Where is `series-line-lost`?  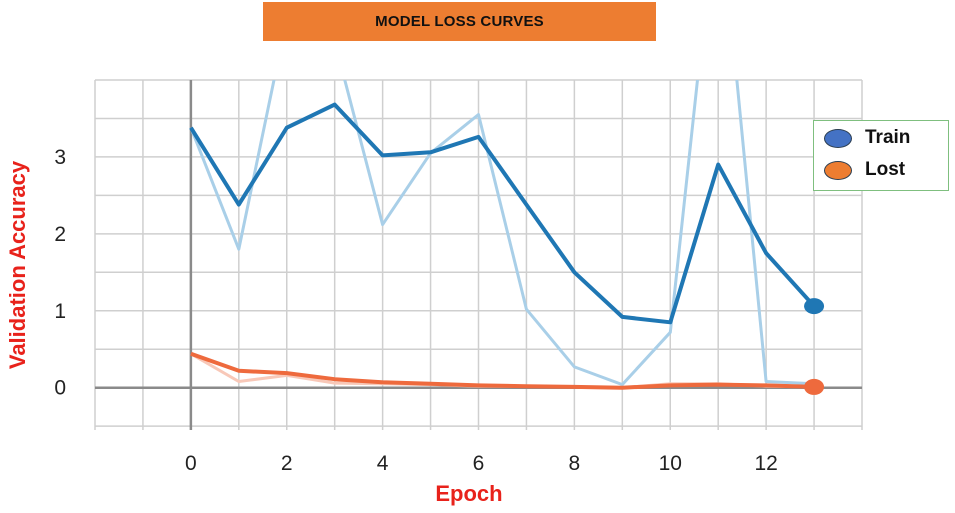 series-line-lost is located at coordinates (502, 370).